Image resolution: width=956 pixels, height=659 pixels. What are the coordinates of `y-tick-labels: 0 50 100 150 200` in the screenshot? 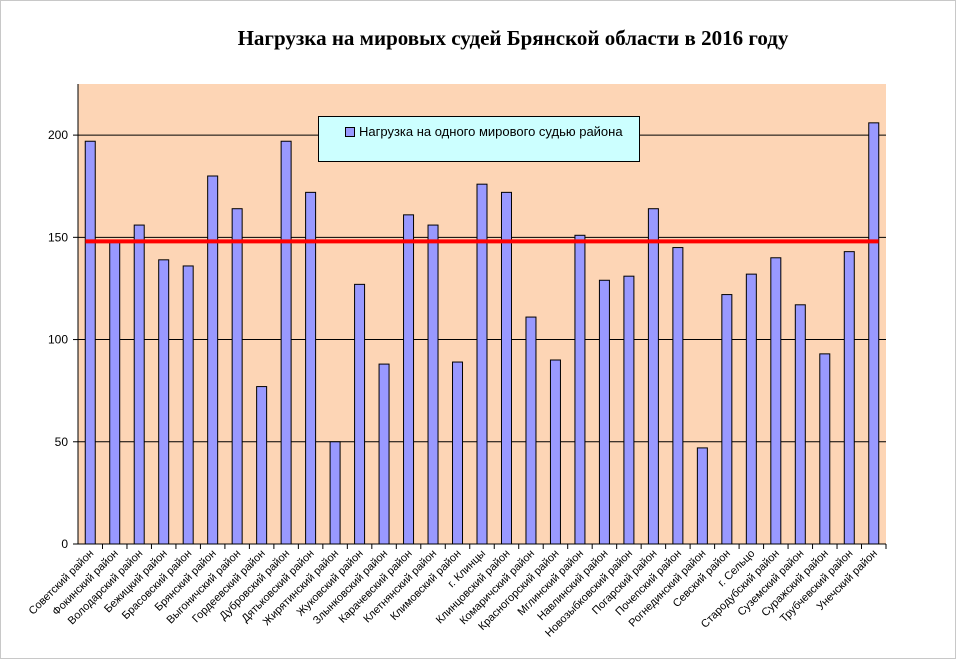 It's located at (58, 339).